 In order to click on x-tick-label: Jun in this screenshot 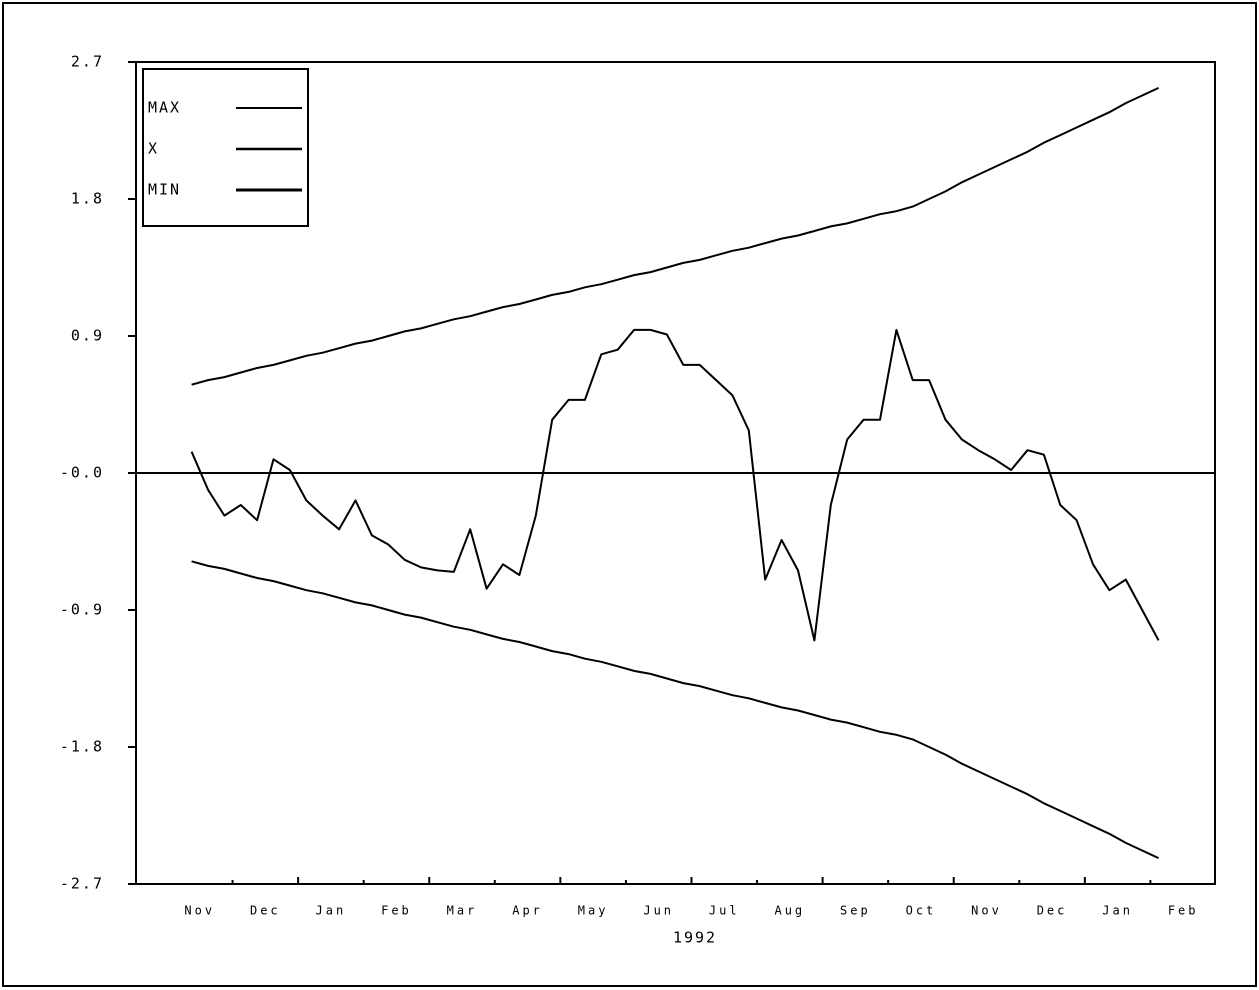, I will do `click(658, 911)`.